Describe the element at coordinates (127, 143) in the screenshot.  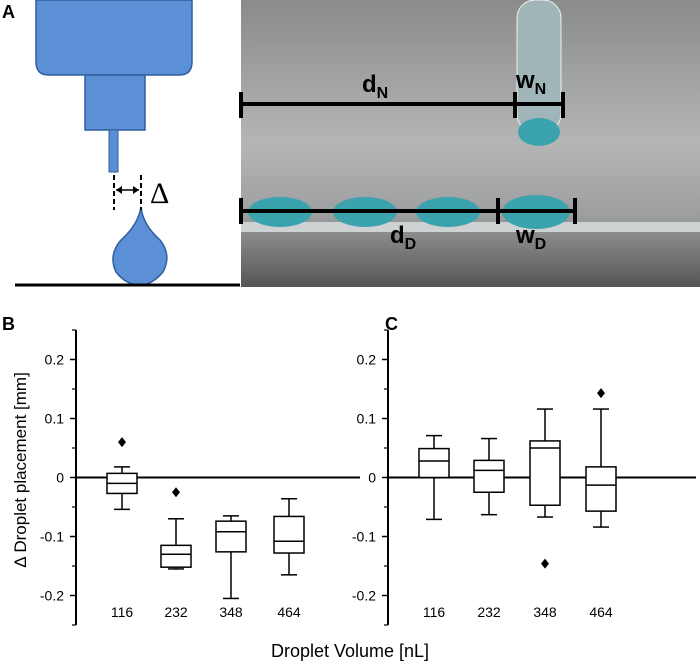
I see `diagram: Δ` at that location.